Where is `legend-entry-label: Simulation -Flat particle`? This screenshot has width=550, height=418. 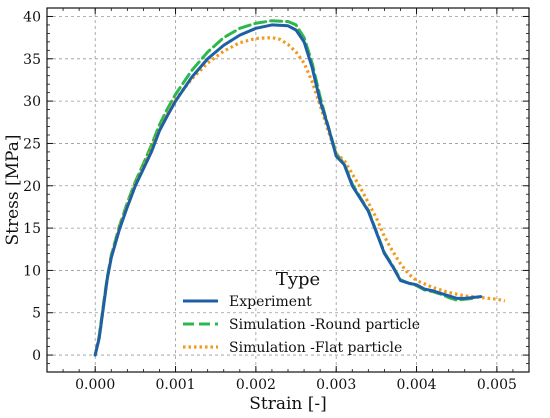 legend-entry-label: Simulation -Flat particle is located at coordinates (315, 348).